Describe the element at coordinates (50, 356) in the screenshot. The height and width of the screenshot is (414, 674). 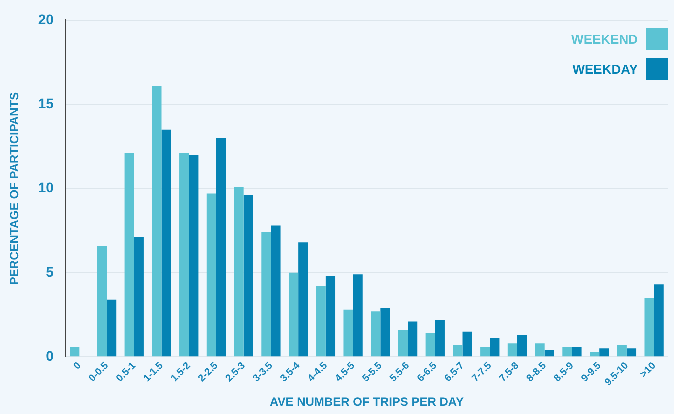
I see `y-tick-label: 0` at that location.